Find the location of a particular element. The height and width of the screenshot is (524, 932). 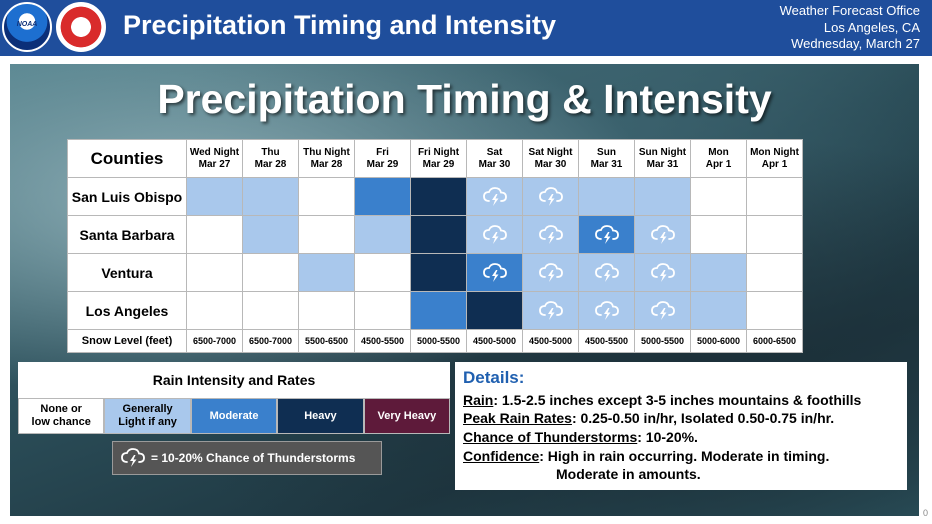

period-header: Thu Mar 28 is located at coordinates (270, 158).